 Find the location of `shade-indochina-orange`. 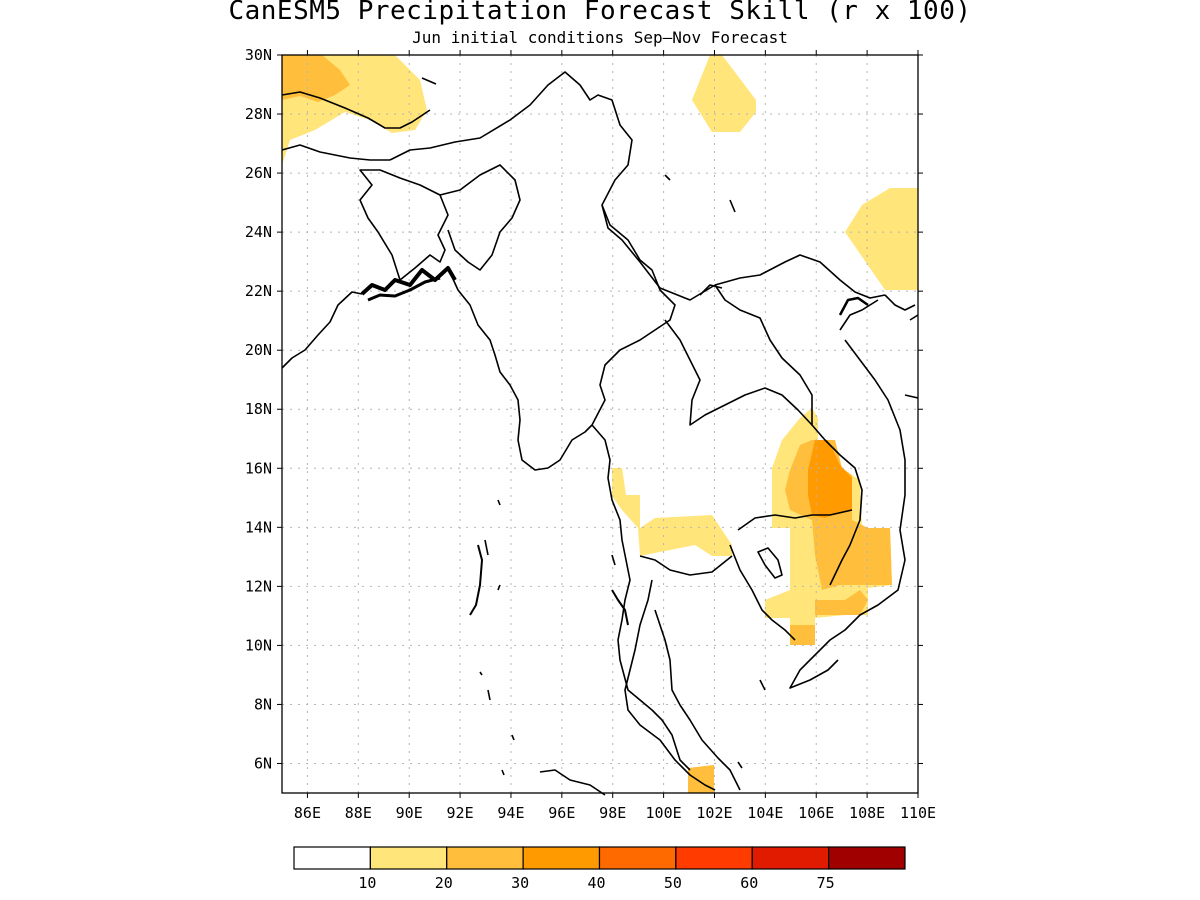

shade-indochina-orange is located at coordinates (830, 479).